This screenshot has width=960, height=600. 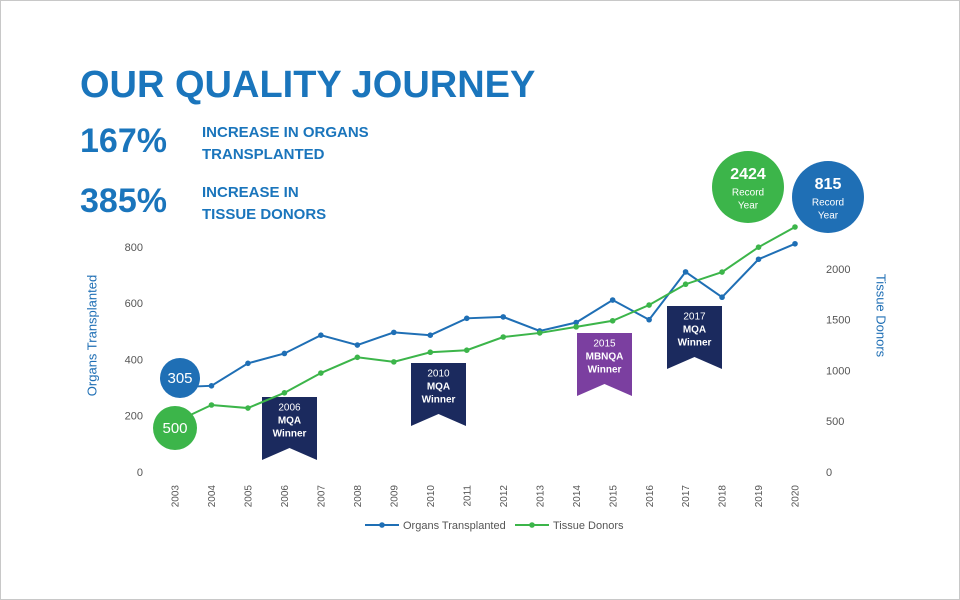 I want to click on banner-text: 2015, so click(x=604, y=344).